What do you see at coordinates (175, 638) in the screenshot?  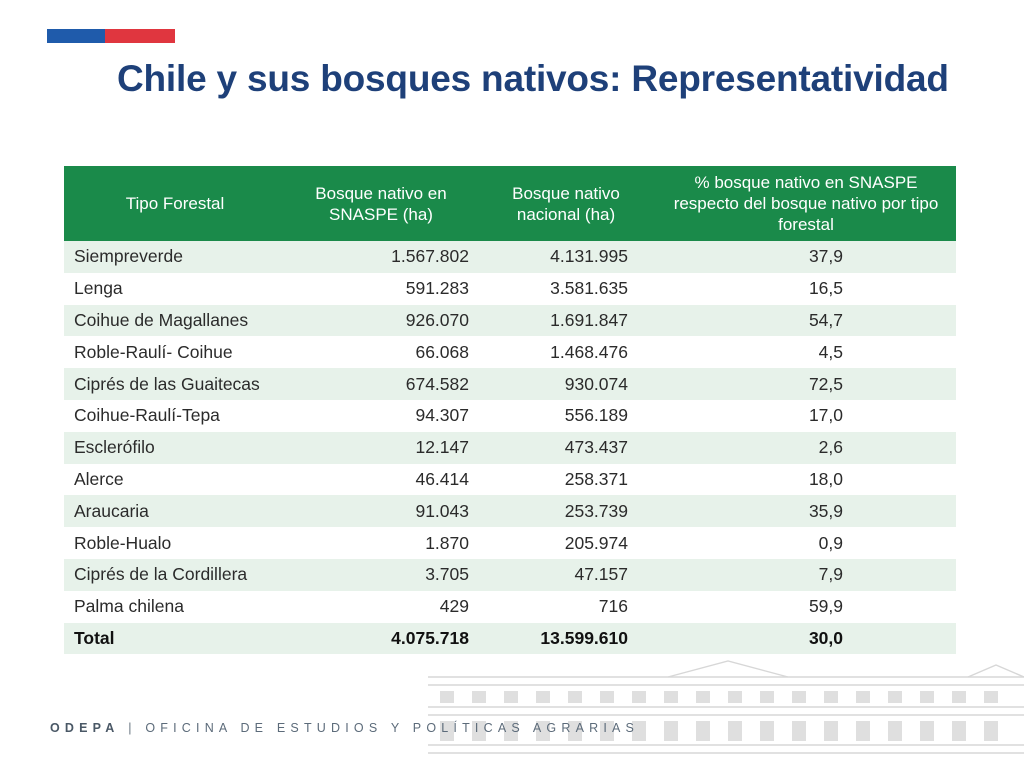 I see `total-label: Total` at bounding box center [175, 638].